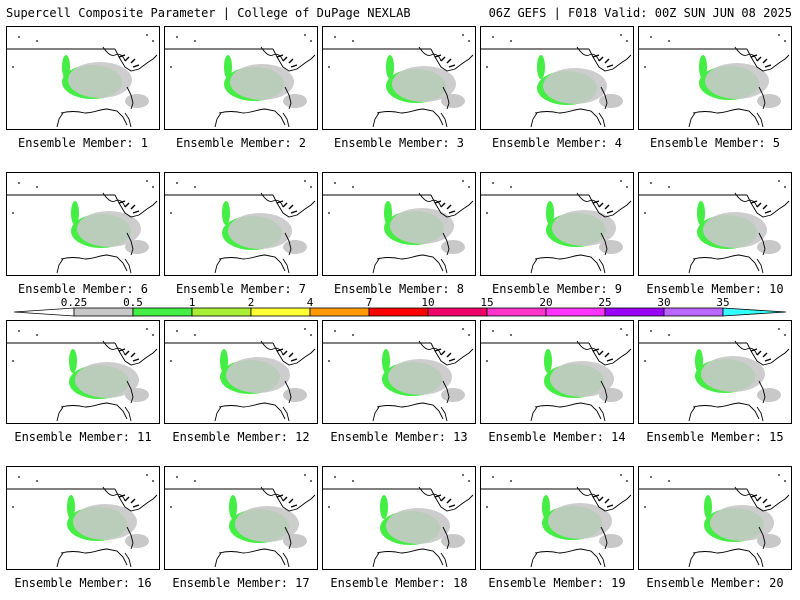 This screenshot has height=600, width=800. Describe the element at coordinates (557, 289) in the screenshot. I see `ensemble-member-label: Ensemble Member: 9` at that location.